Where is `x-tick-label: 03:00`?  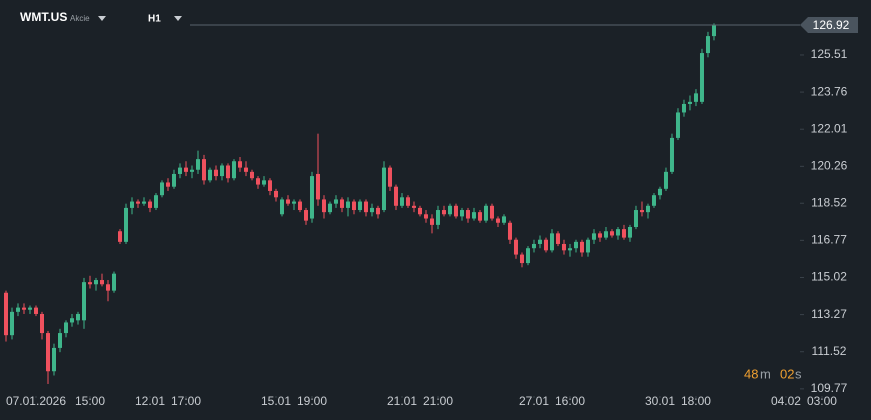
x-tick-label: 03:00 is located at coordinates (822, 401).